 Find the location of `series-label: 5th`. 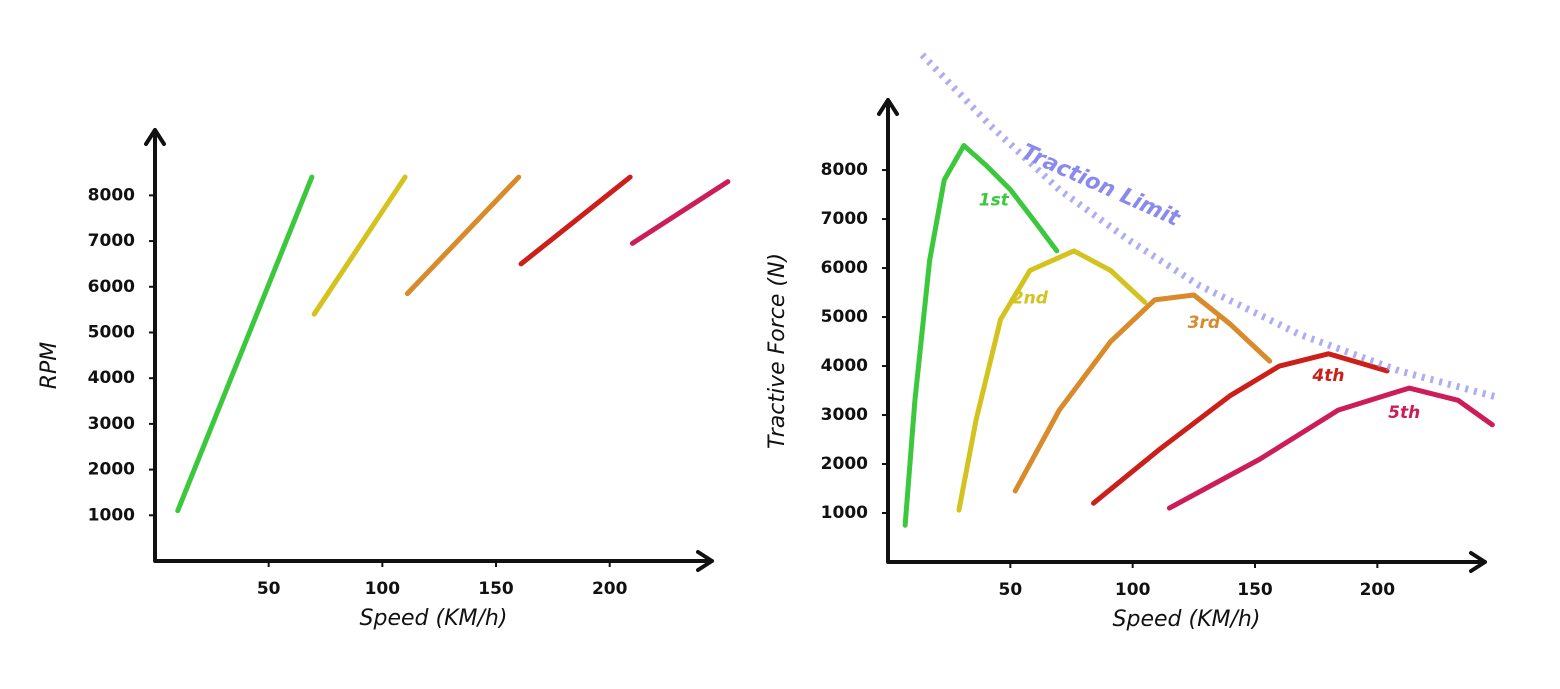

series-label: 5th is located at coordinates (1404, 413).